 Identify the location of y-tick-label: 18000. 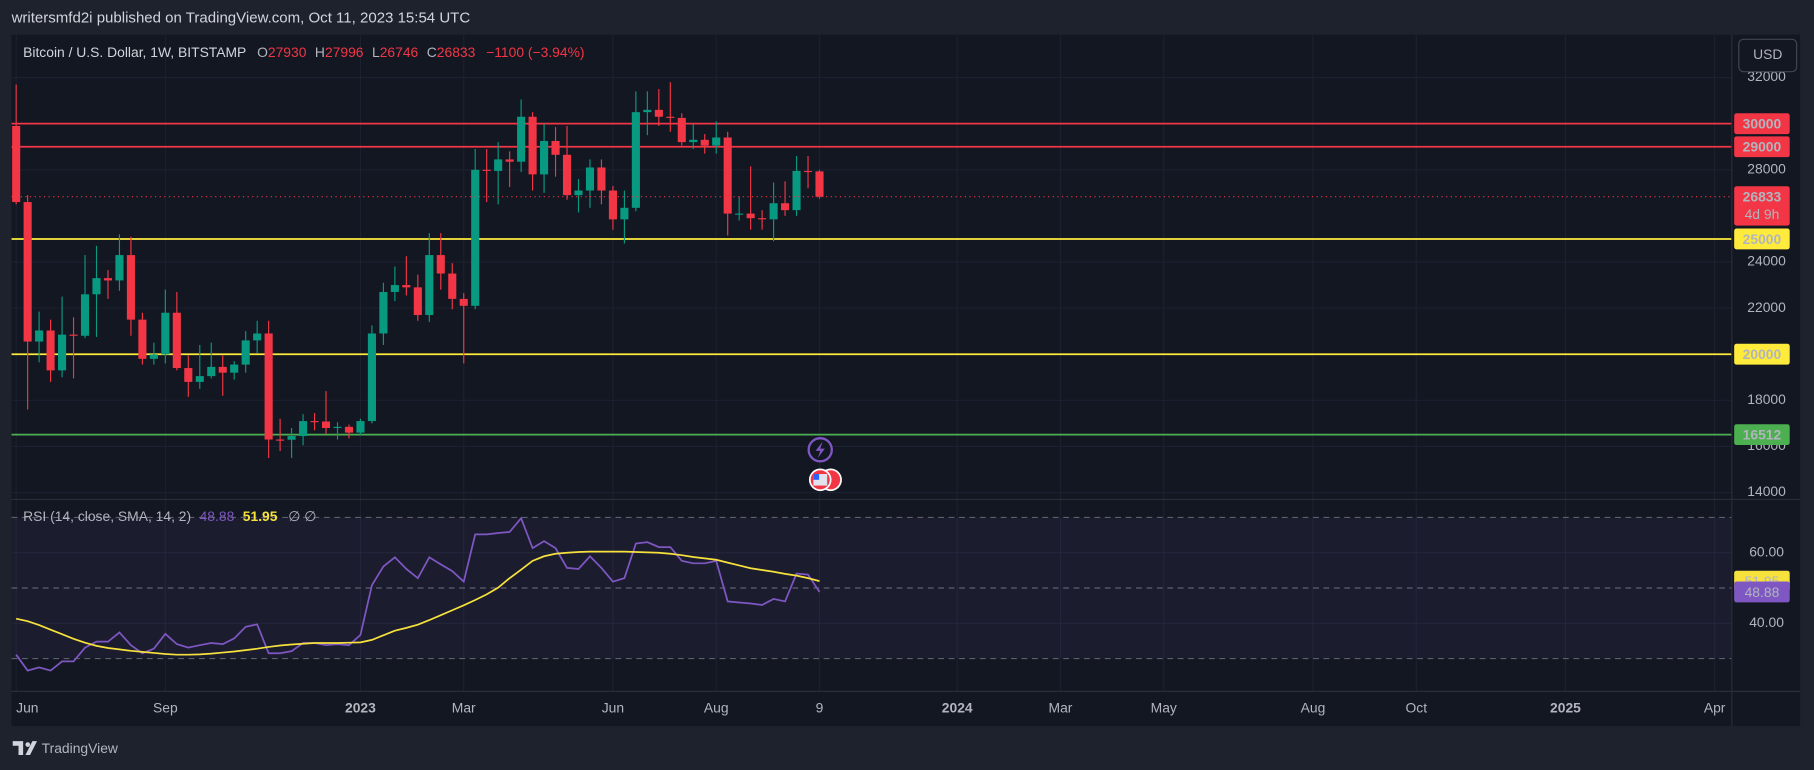
(1766, 399).